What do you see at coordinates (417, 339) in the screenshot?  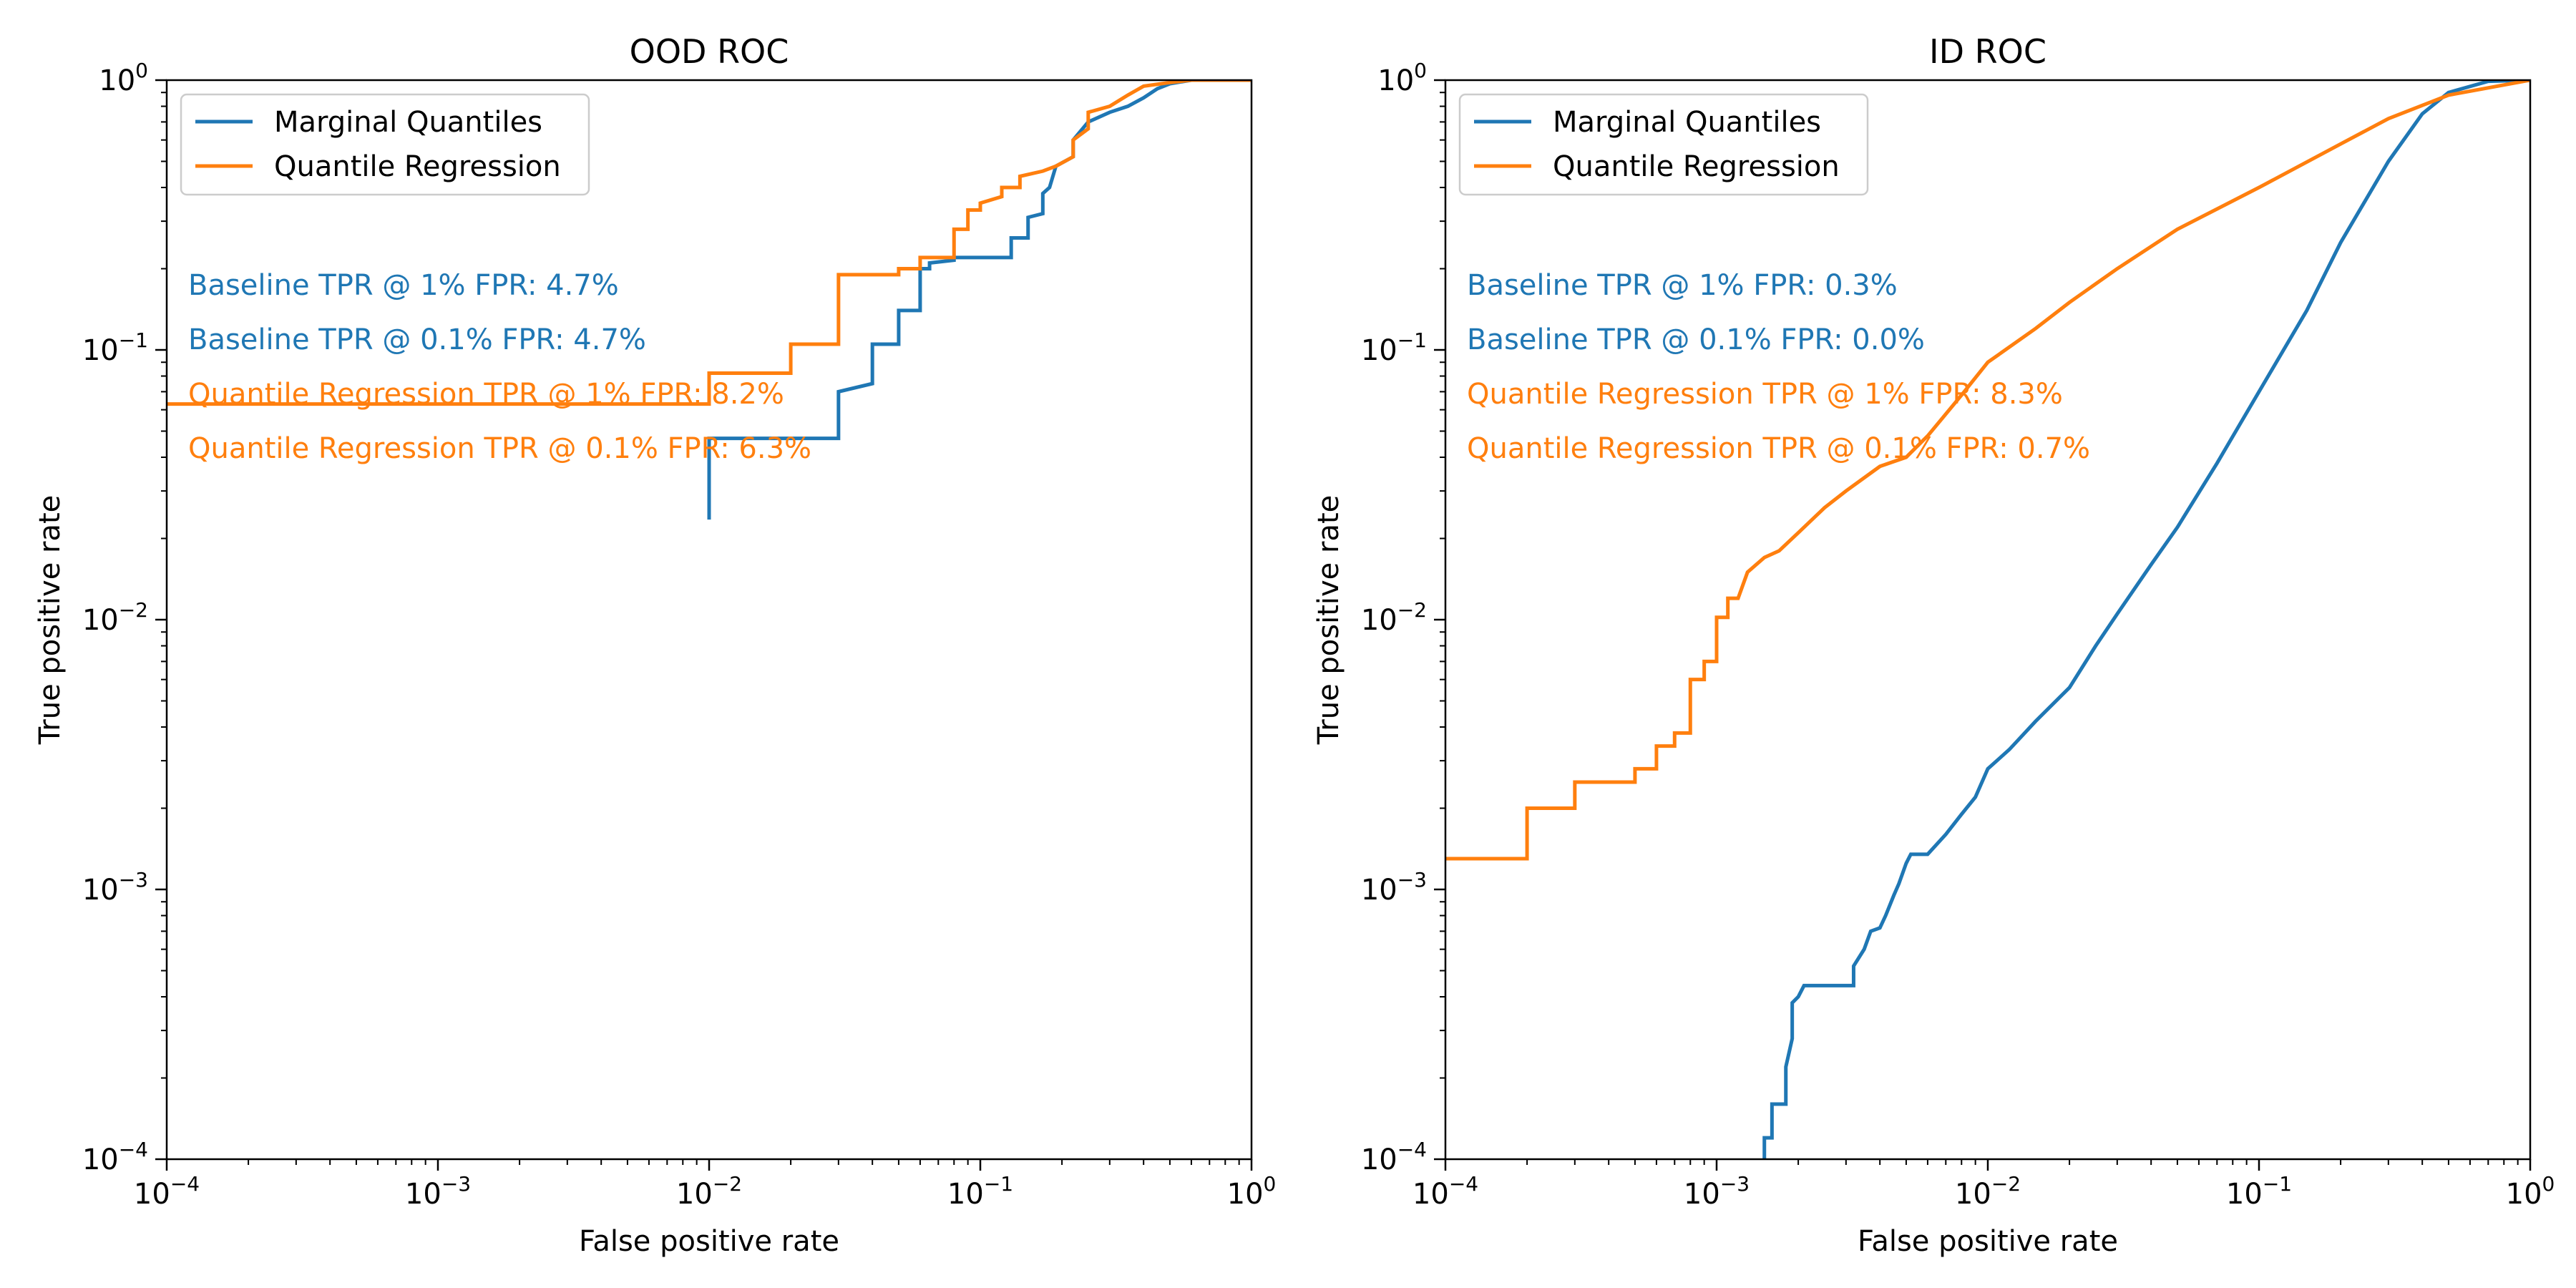 I see `annotation-text: Baseline TPR @ 0.1% FPR: 4.7%` at bounding box center [417, 339].